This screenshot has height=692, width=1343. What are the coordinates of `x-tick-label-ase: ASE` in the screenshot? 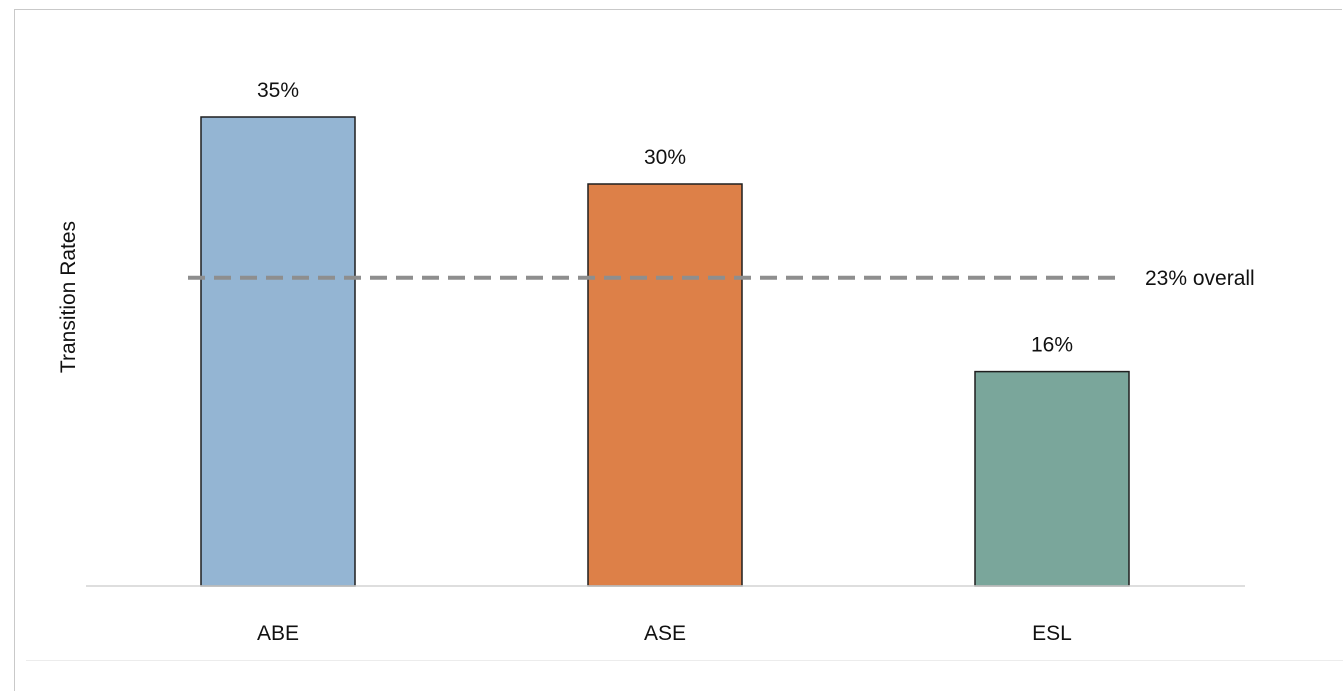 It's located at (665, 633).